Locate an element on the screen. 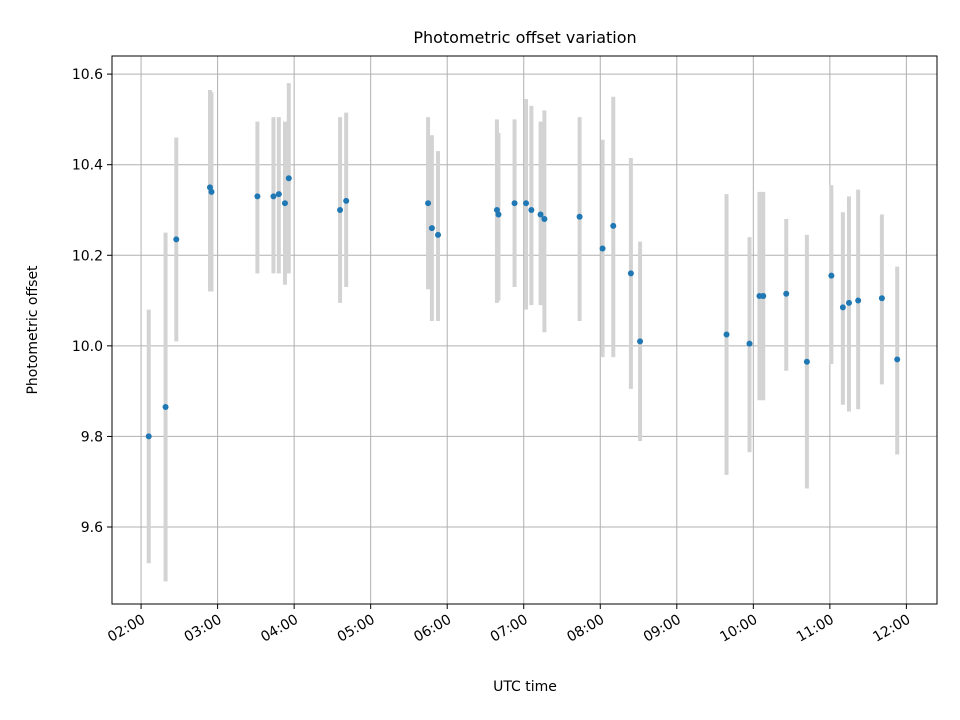 Image resolution: width=960 pixels, height=720 pixels. y-tick-label: 10.6 is located at coordinates (87, 75).